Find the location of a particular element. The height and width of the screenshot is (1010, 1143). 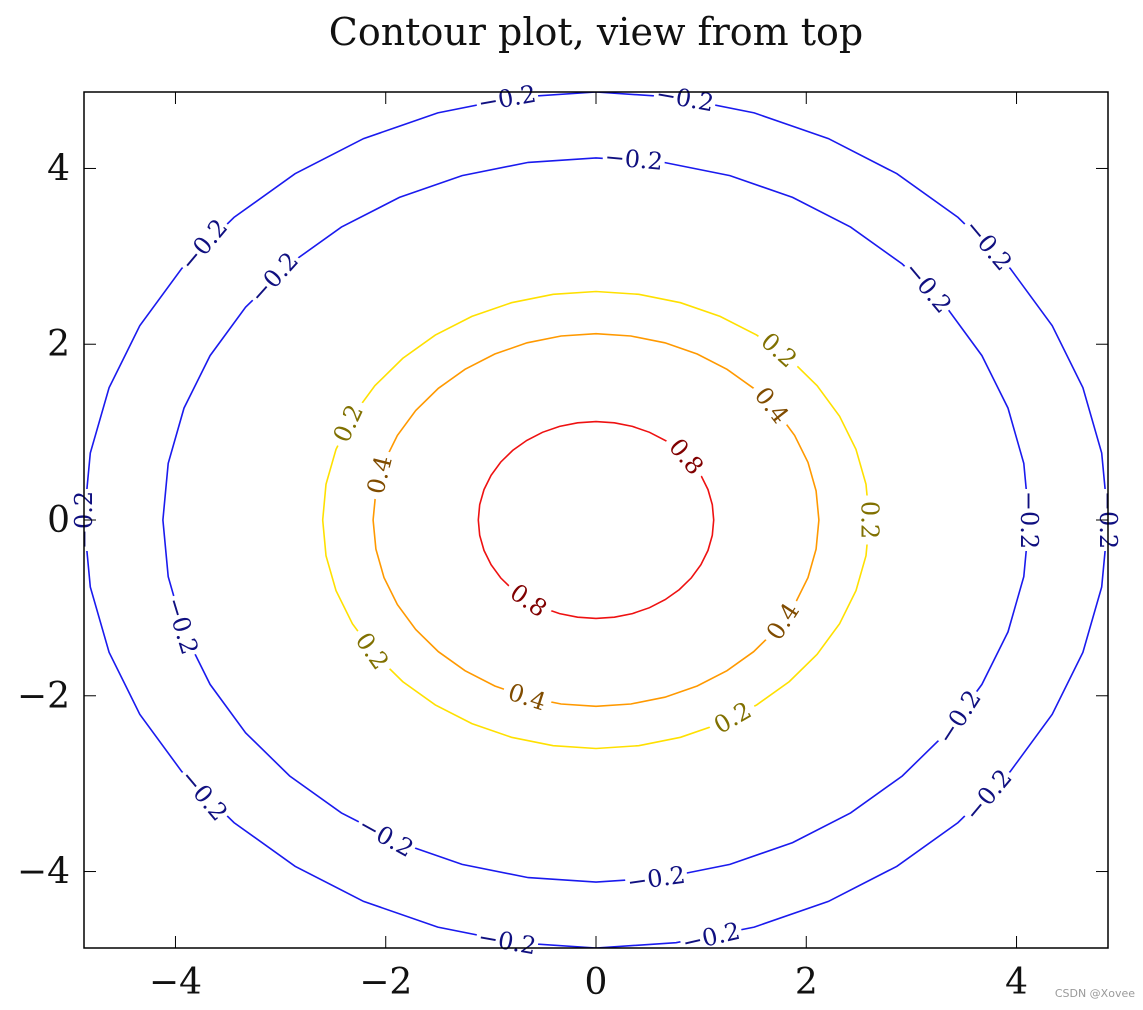

y-tick-label: 4 is located at coordinates (58, 168).